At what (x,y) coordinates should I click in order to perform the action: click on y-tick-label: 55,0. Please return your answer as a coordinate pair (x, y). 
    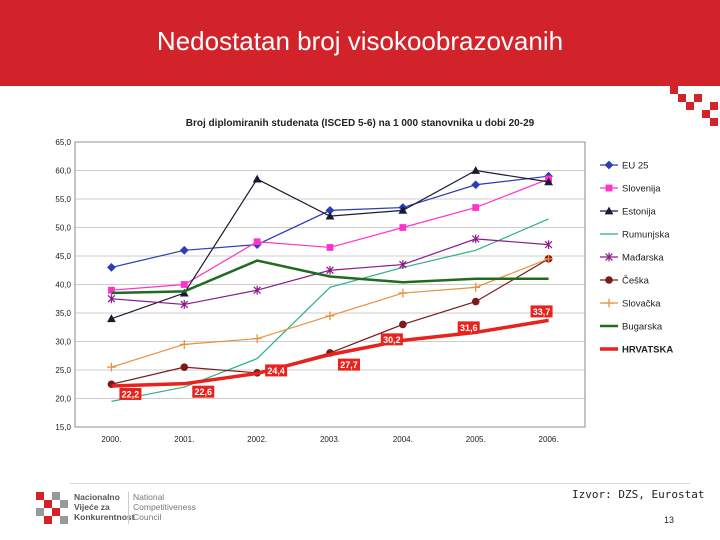
    Looking at the image, I should click on (63, 199).